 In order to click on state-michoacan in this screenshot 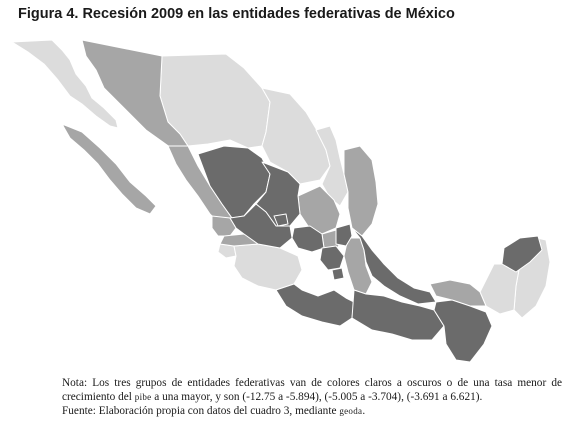, I will do `click(268, 267)`.